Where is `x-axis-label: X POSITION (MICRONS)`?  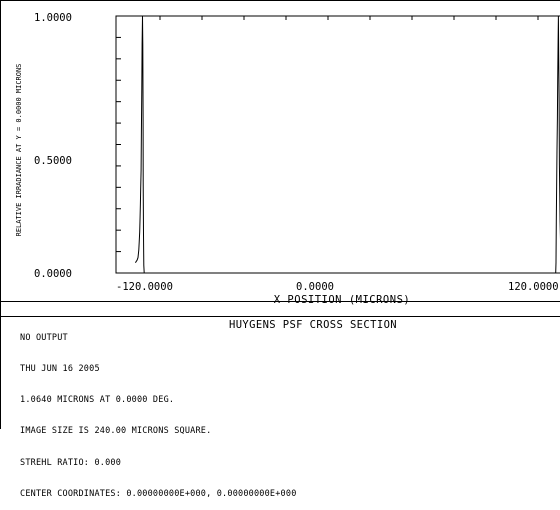
x-axis-label: X POSITION (MICRONS) is located at coordinates (342, 300).